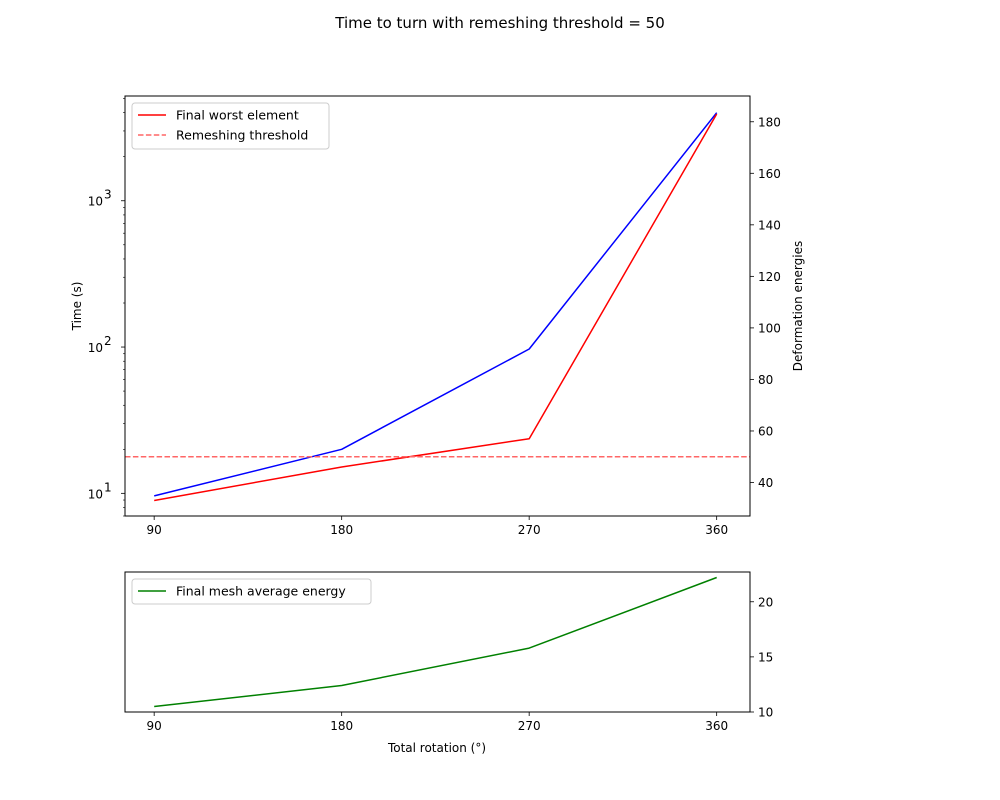 The width and height of the screenshot is (1000, 800). What do you see at coordinates (716, 726) in the screenshot?
I see `bottom-x-tick-label-360: 360` at bounding box center [716, 726].